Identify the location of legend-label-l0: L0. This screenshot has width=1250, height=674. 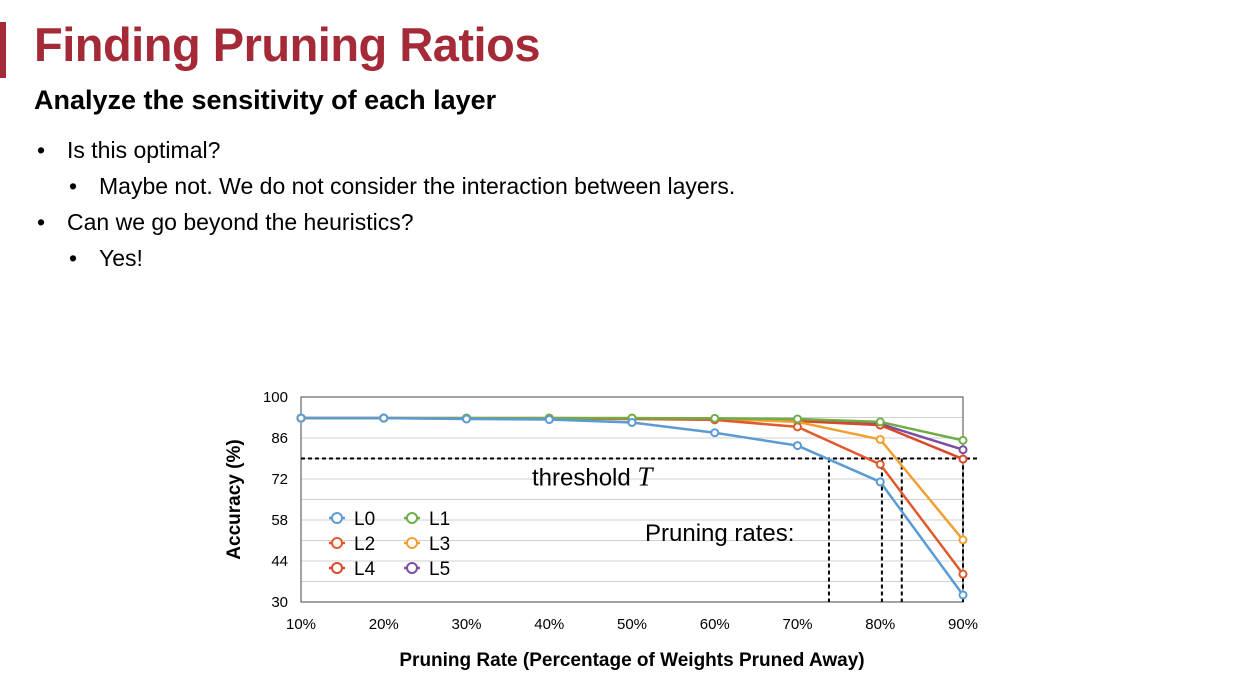
(364, 519).